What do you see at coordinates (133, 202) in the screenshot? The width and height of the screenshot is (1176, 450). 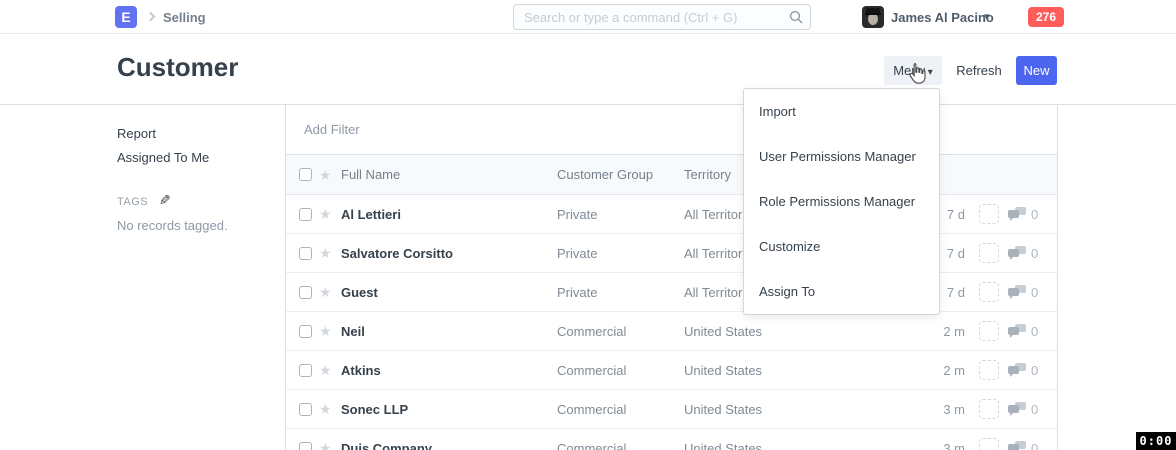 I see `tags-label: TAGS` at bounding box center [133, 202].